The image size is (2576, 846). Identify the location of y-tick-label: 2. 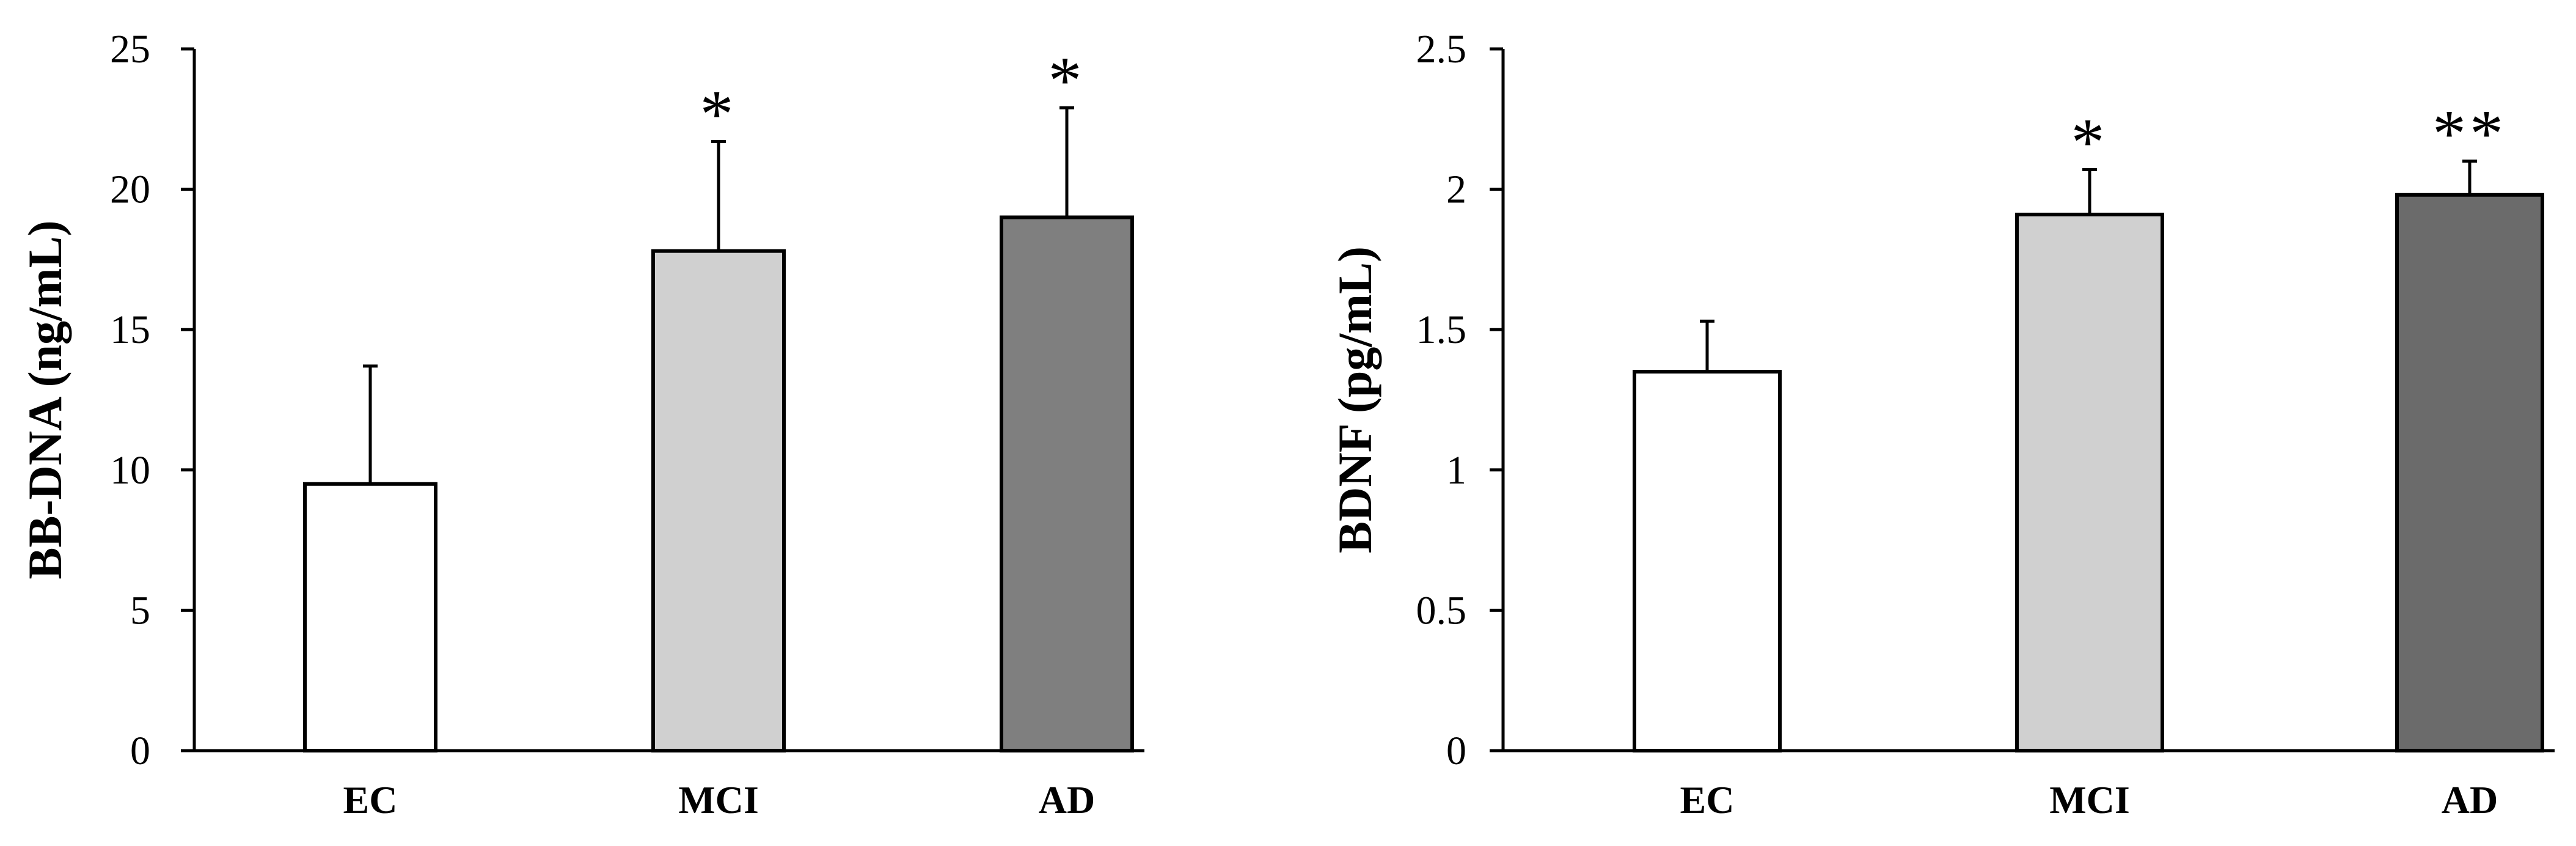
(1456, 189).